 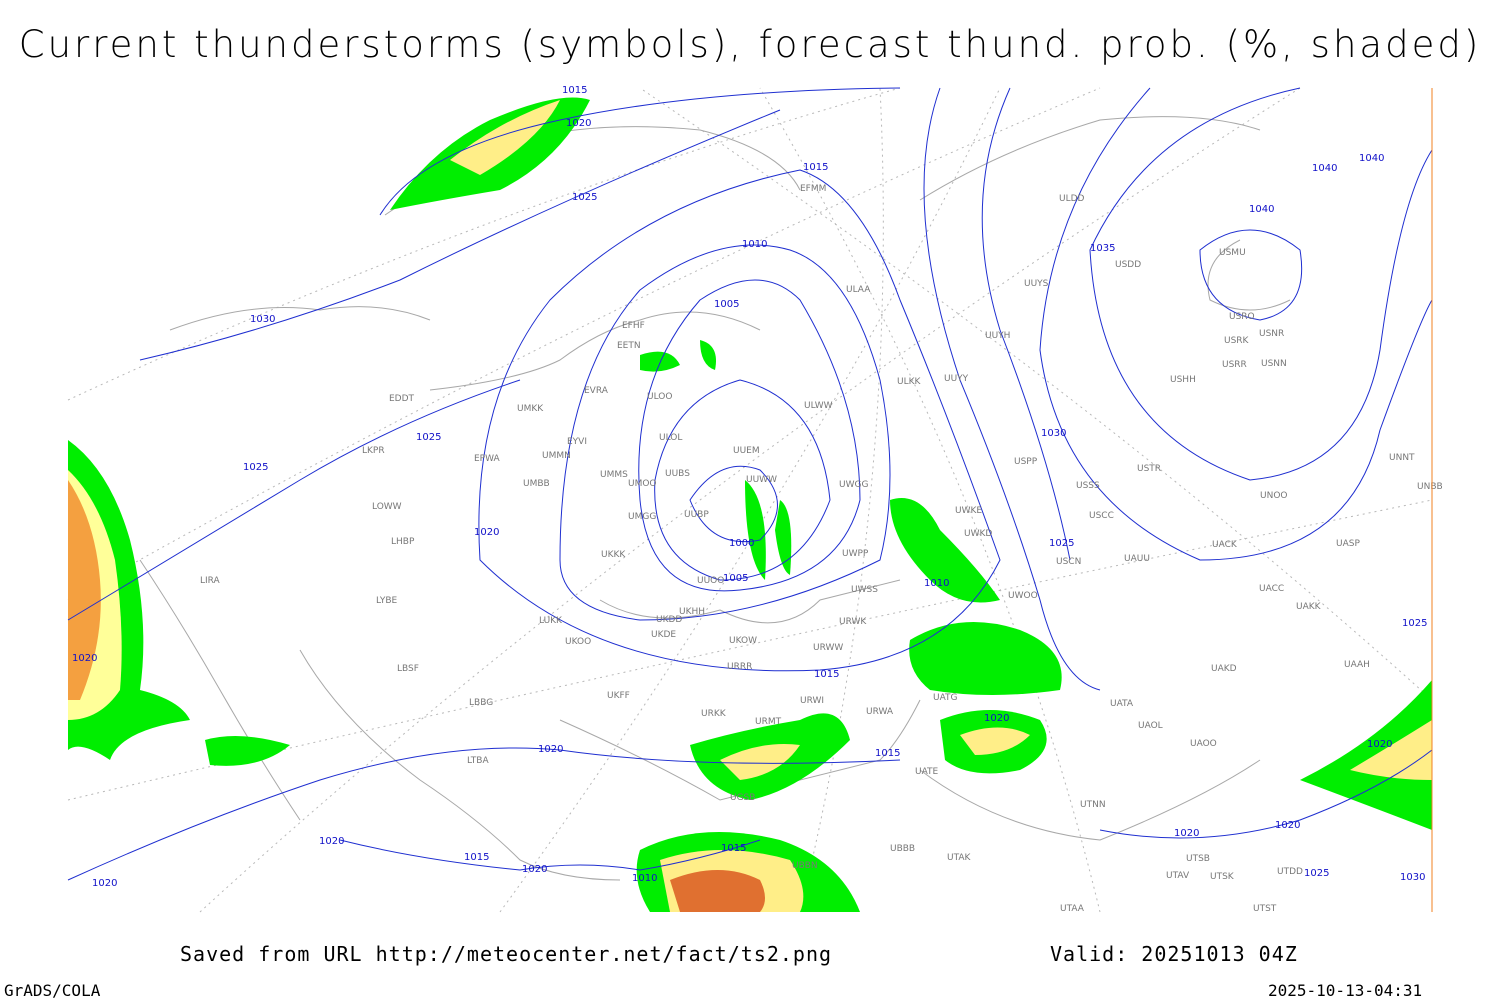 I want to click on station-code: URRR, so click(x=739, y=667).